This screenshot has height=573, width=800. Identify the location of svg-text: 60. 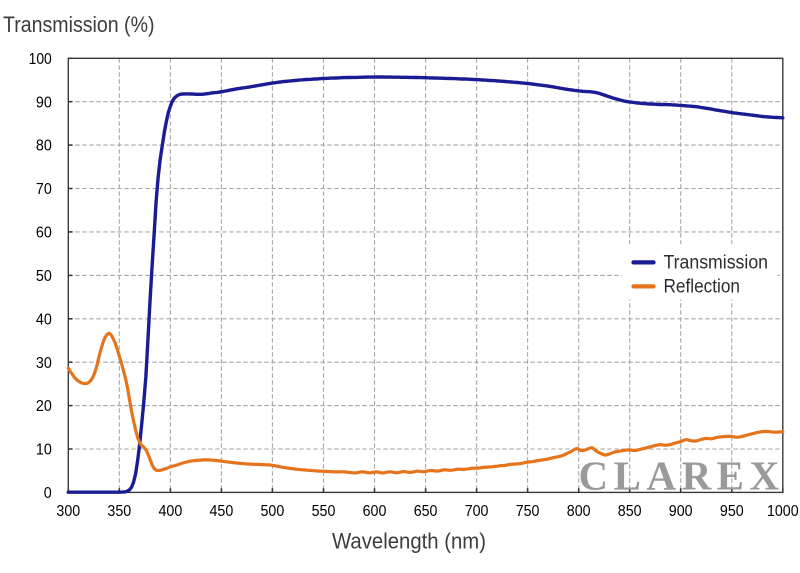
(44, 233).